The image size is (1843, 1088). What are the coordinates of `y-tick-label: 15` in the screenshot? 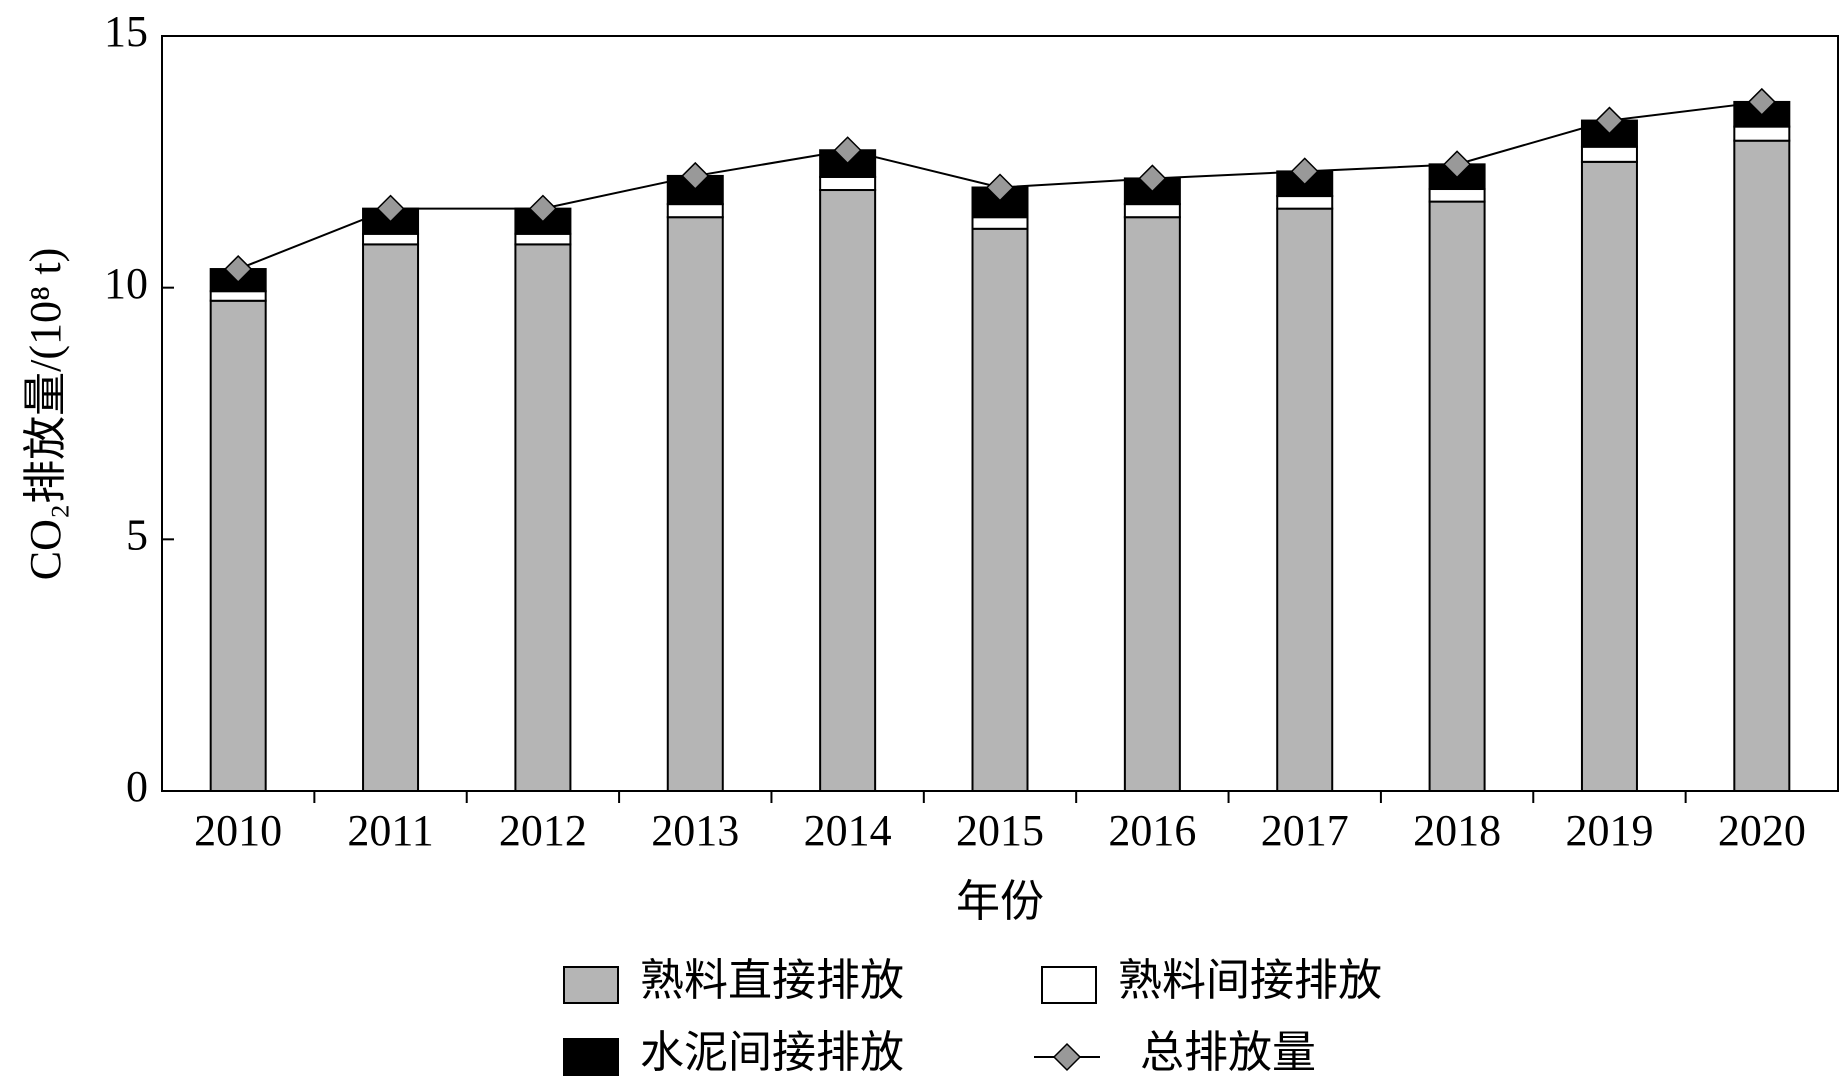 It's located at (126, 31).